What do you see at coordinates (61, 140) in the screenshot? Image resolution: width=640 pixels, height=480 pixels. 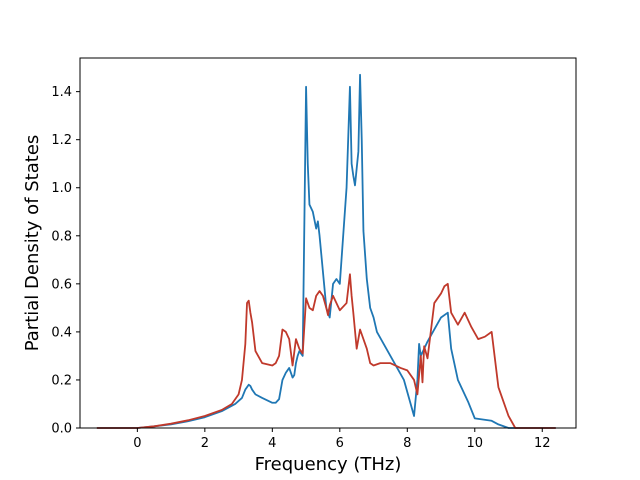 I see `y-tick-label: 1.2` at bounding box center [61, 140].